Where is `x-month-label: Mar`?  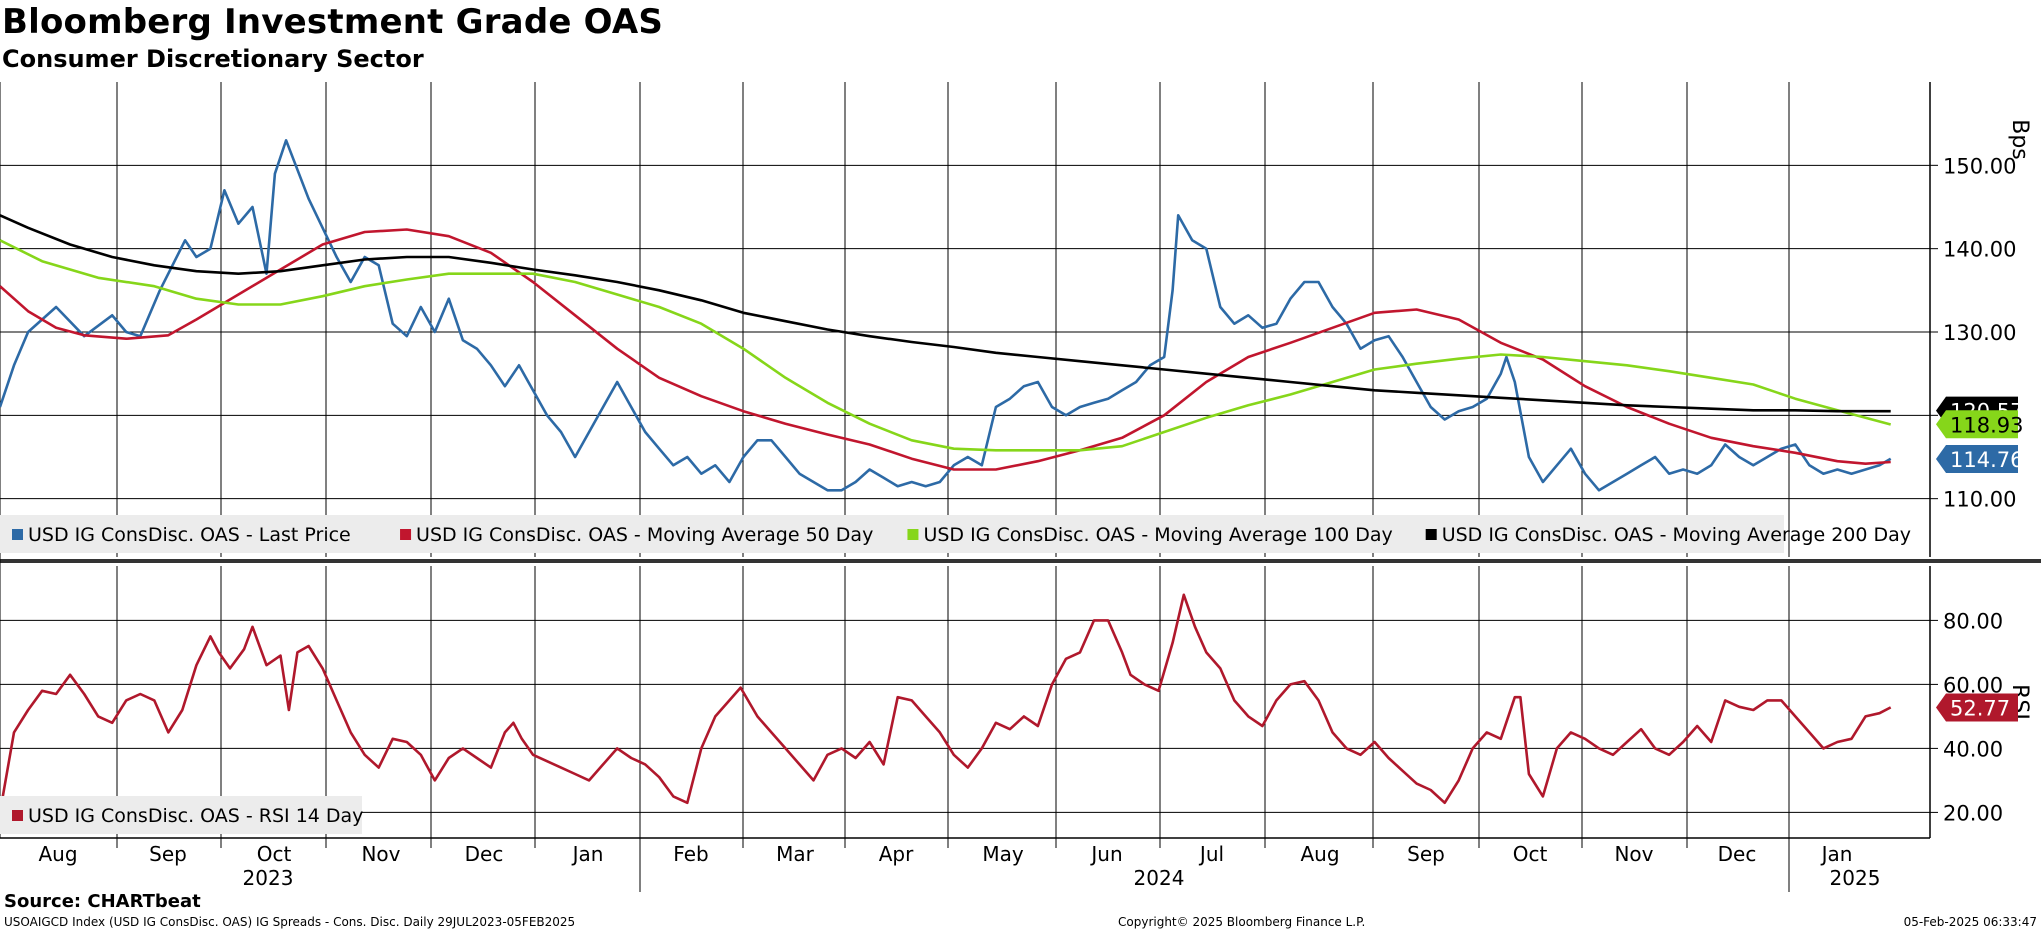
x-month-label: Mar is located at coordinates (795, 854).